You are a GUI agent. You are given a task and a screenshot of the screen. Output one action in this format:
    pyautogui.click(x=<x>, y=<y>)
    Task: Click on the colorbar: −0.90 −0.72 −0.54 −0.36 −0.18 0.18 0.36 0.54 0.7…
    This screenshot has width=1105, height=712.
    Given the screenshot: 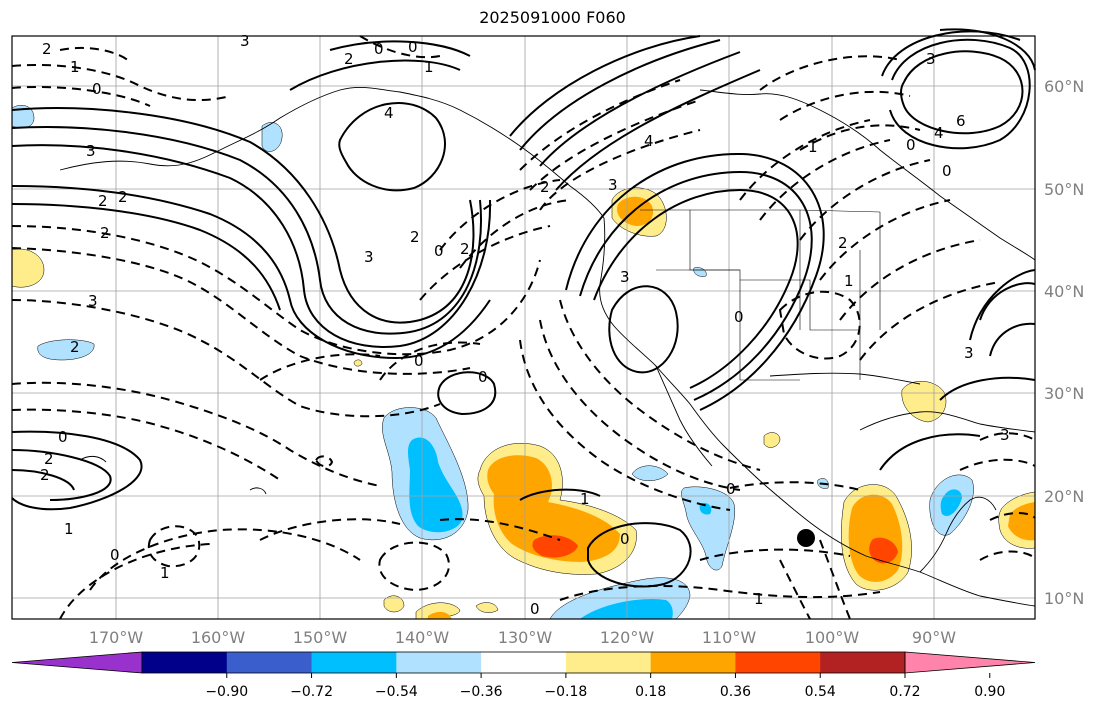 What is the action you would take?
    pyautogui.click(x=523, y=675)
    